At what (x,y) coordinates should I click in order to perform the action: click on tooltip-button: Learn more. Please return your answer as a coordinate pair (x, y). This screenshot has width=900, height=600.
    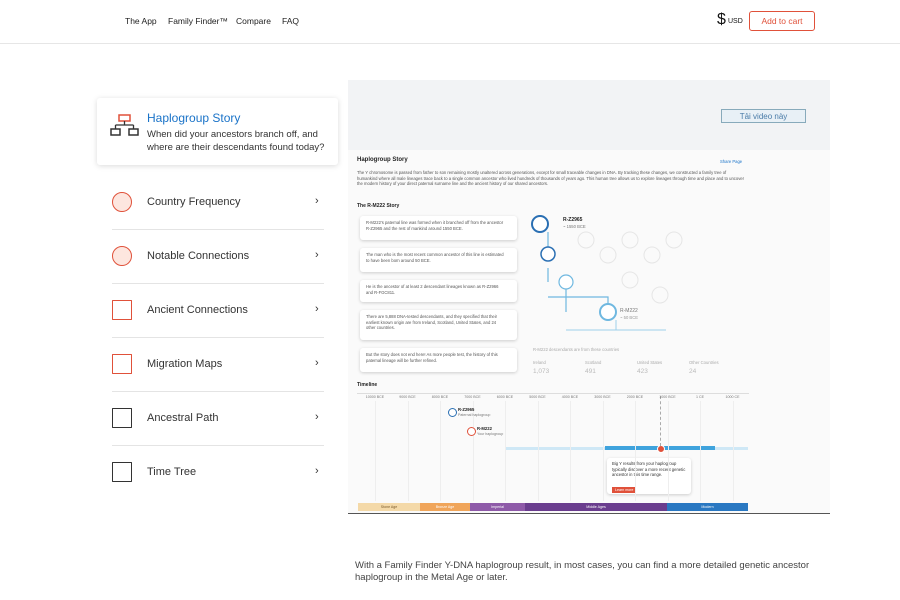
    Looking at the image, I should click on (624, 489).